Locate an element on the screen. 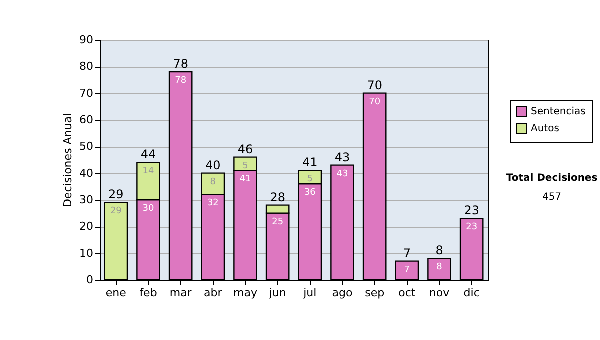 The image size is (600, 340). total-label: 29 is located at coordinates (116, 195).